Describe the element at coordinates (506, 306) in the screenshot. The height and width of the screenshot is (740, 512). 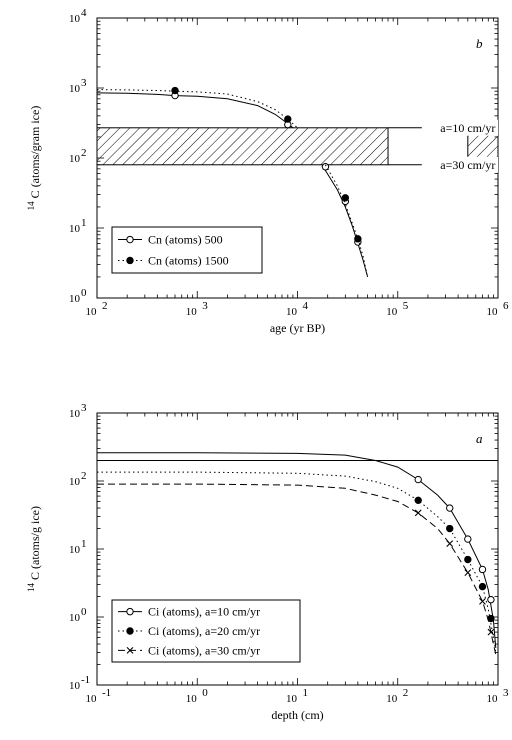
I see `x-tick-exponent: 6` at that location.